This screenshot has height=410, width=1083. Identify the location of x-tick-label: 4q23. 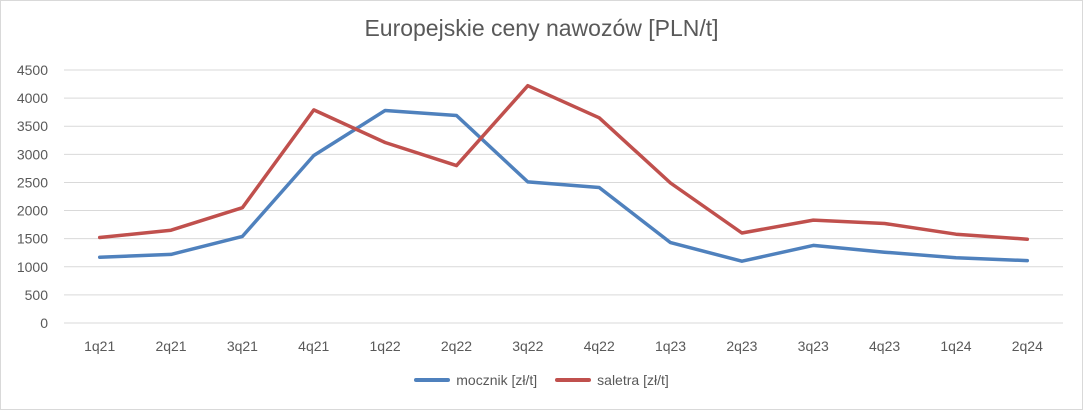
(884, 346).